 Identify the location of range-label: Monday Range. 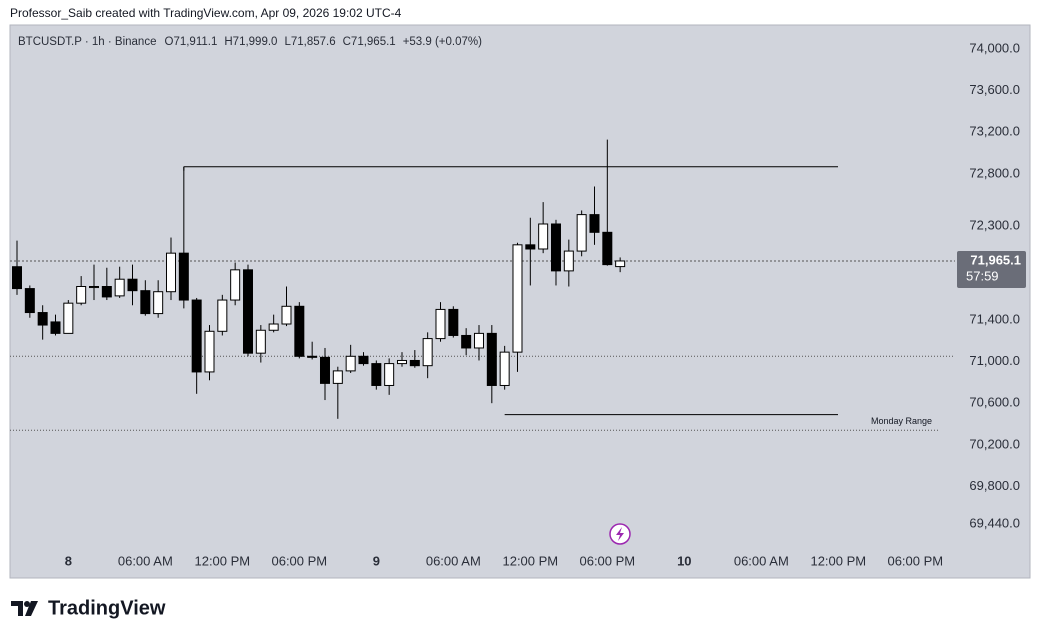
(901, 421).